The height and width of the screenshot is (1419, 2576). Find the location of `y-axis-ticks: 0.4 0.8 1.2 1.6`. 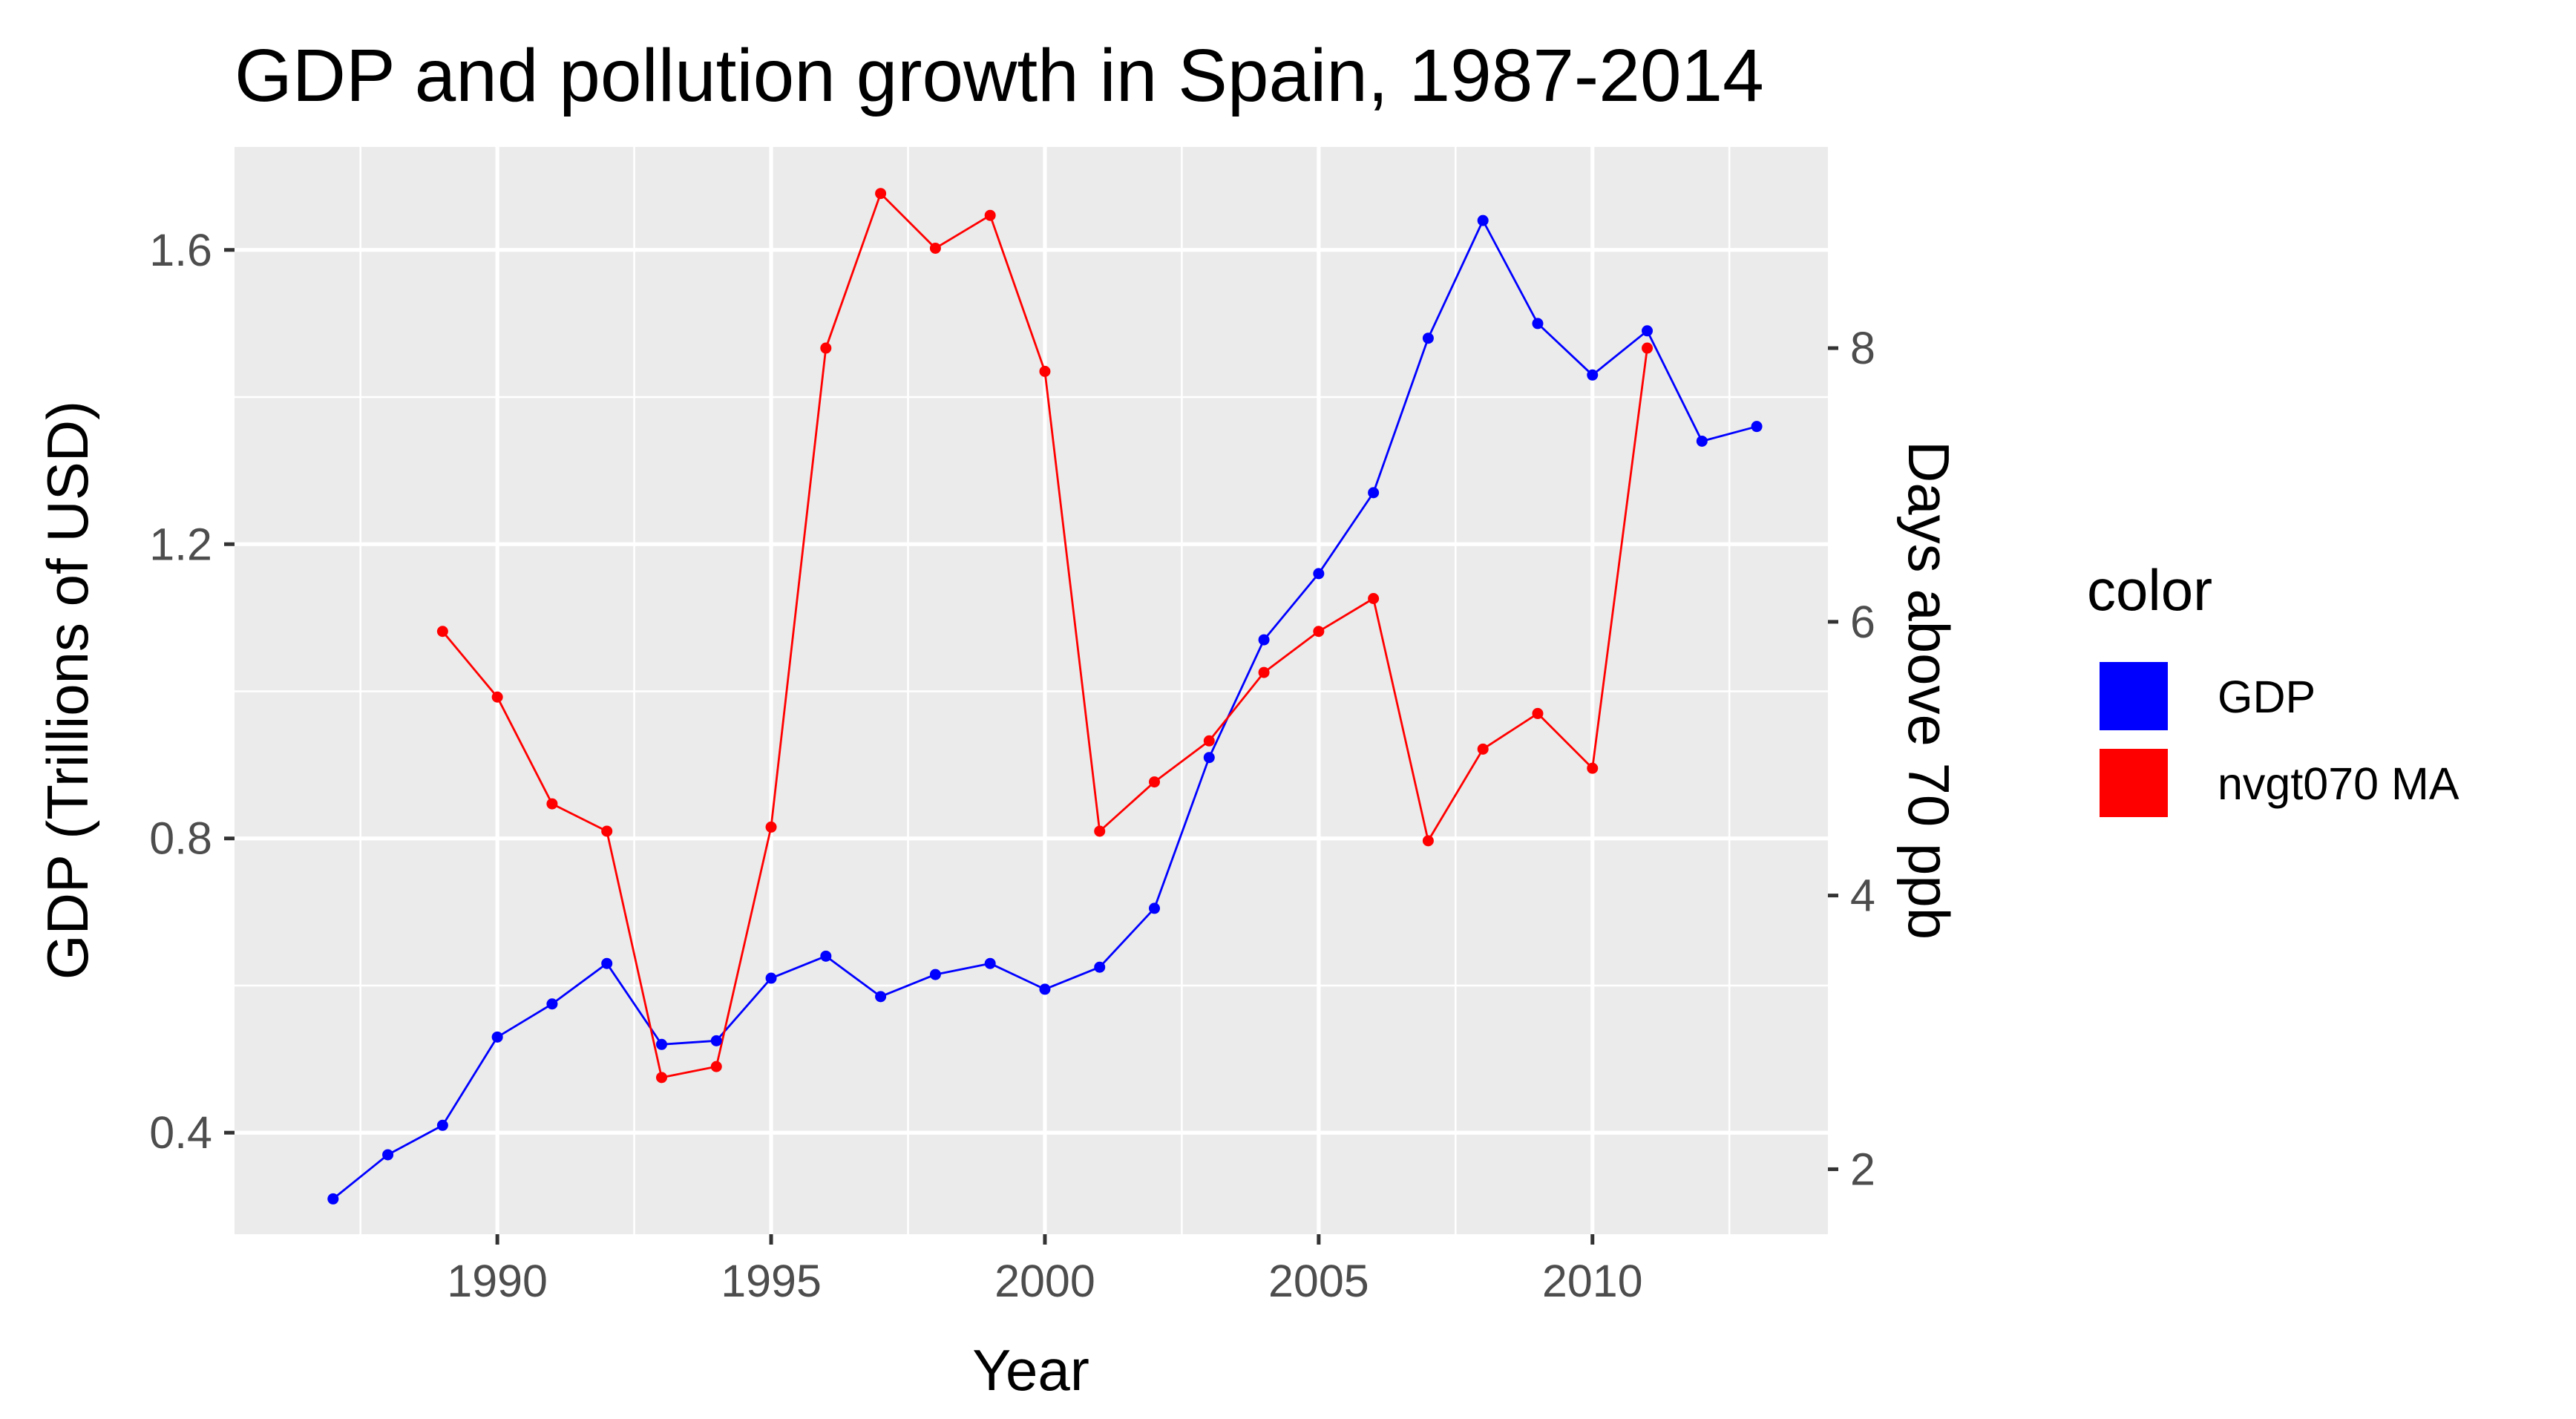

y-axis-ticks: 0.4 0.8 1.2 1.6 is located at coordinates (192, 691).